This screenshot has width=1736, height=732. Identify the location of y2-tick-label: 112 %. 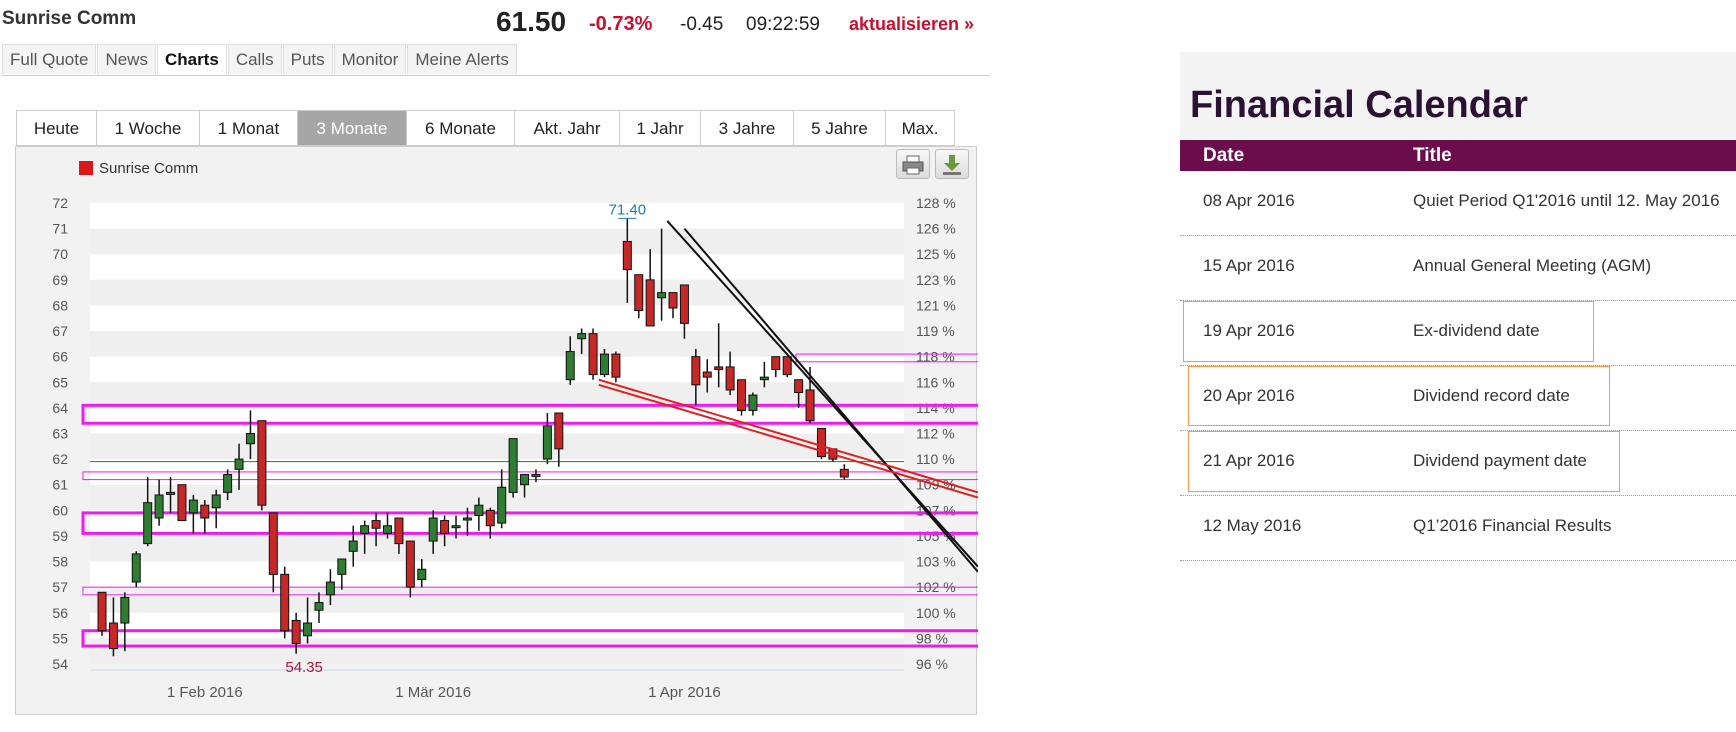
(935, 434).